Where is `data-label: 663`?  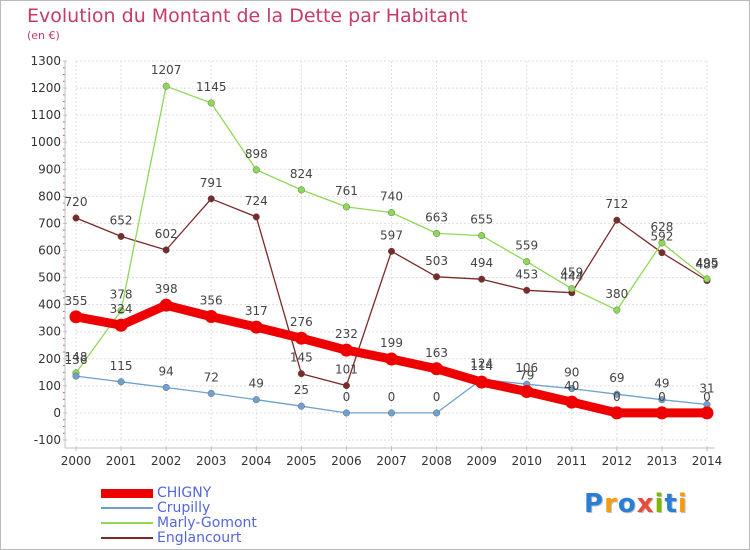 data-label: 663 is located at coordinates (436, 217).